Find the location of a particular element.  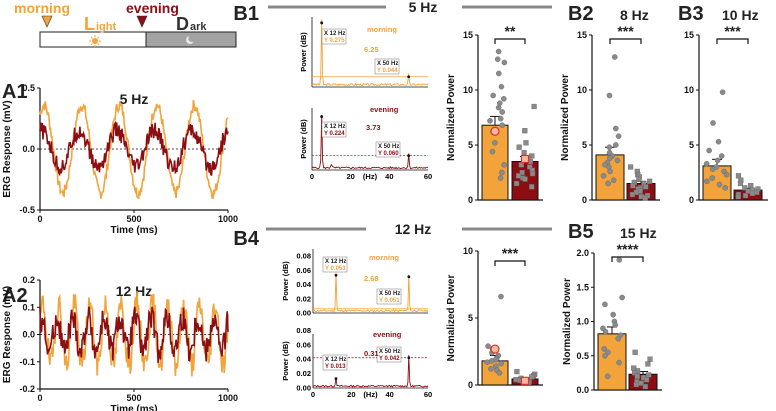

y-tick-label: 2.0 is located at coordinates (582, 253).